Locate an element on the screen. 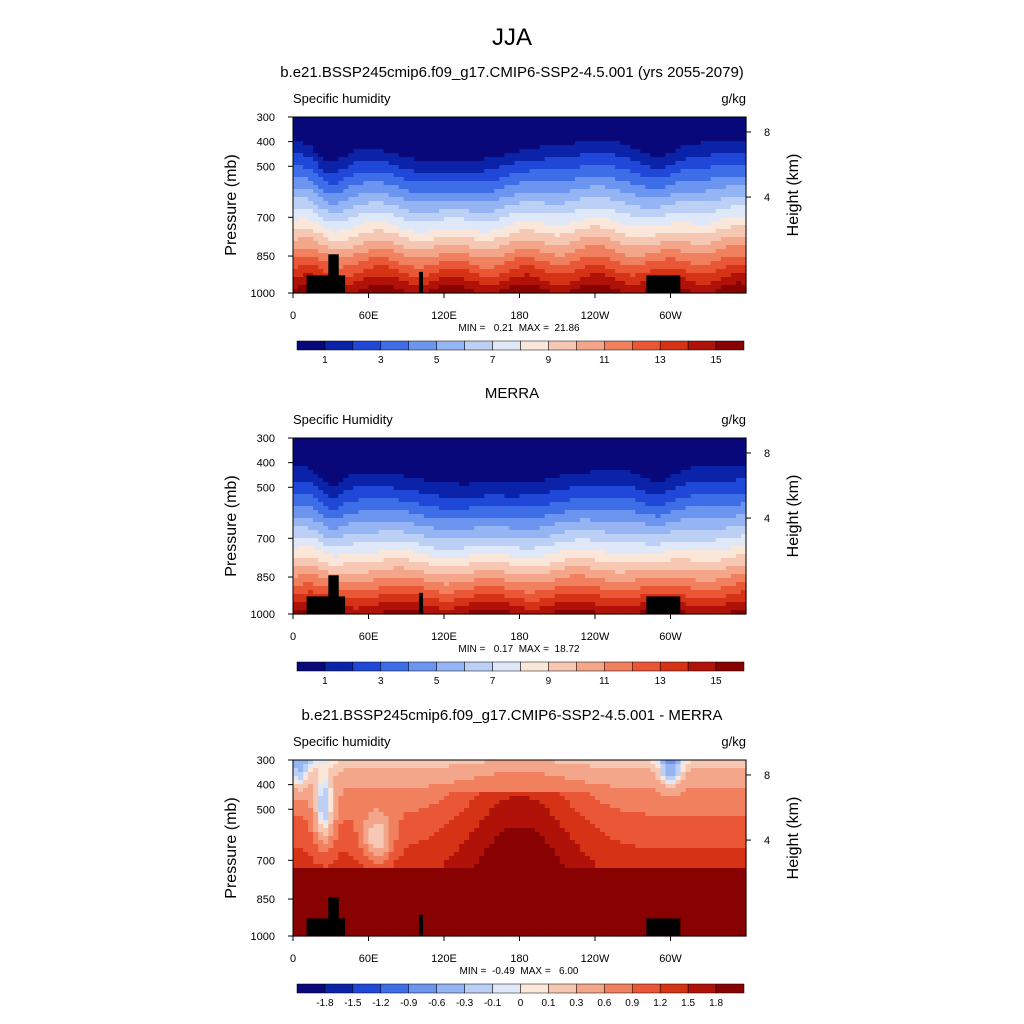 Image resolution: width=1024 pixels, height=1024 pixels. colorbar-label: 5 is located at coordinates (437, 360).